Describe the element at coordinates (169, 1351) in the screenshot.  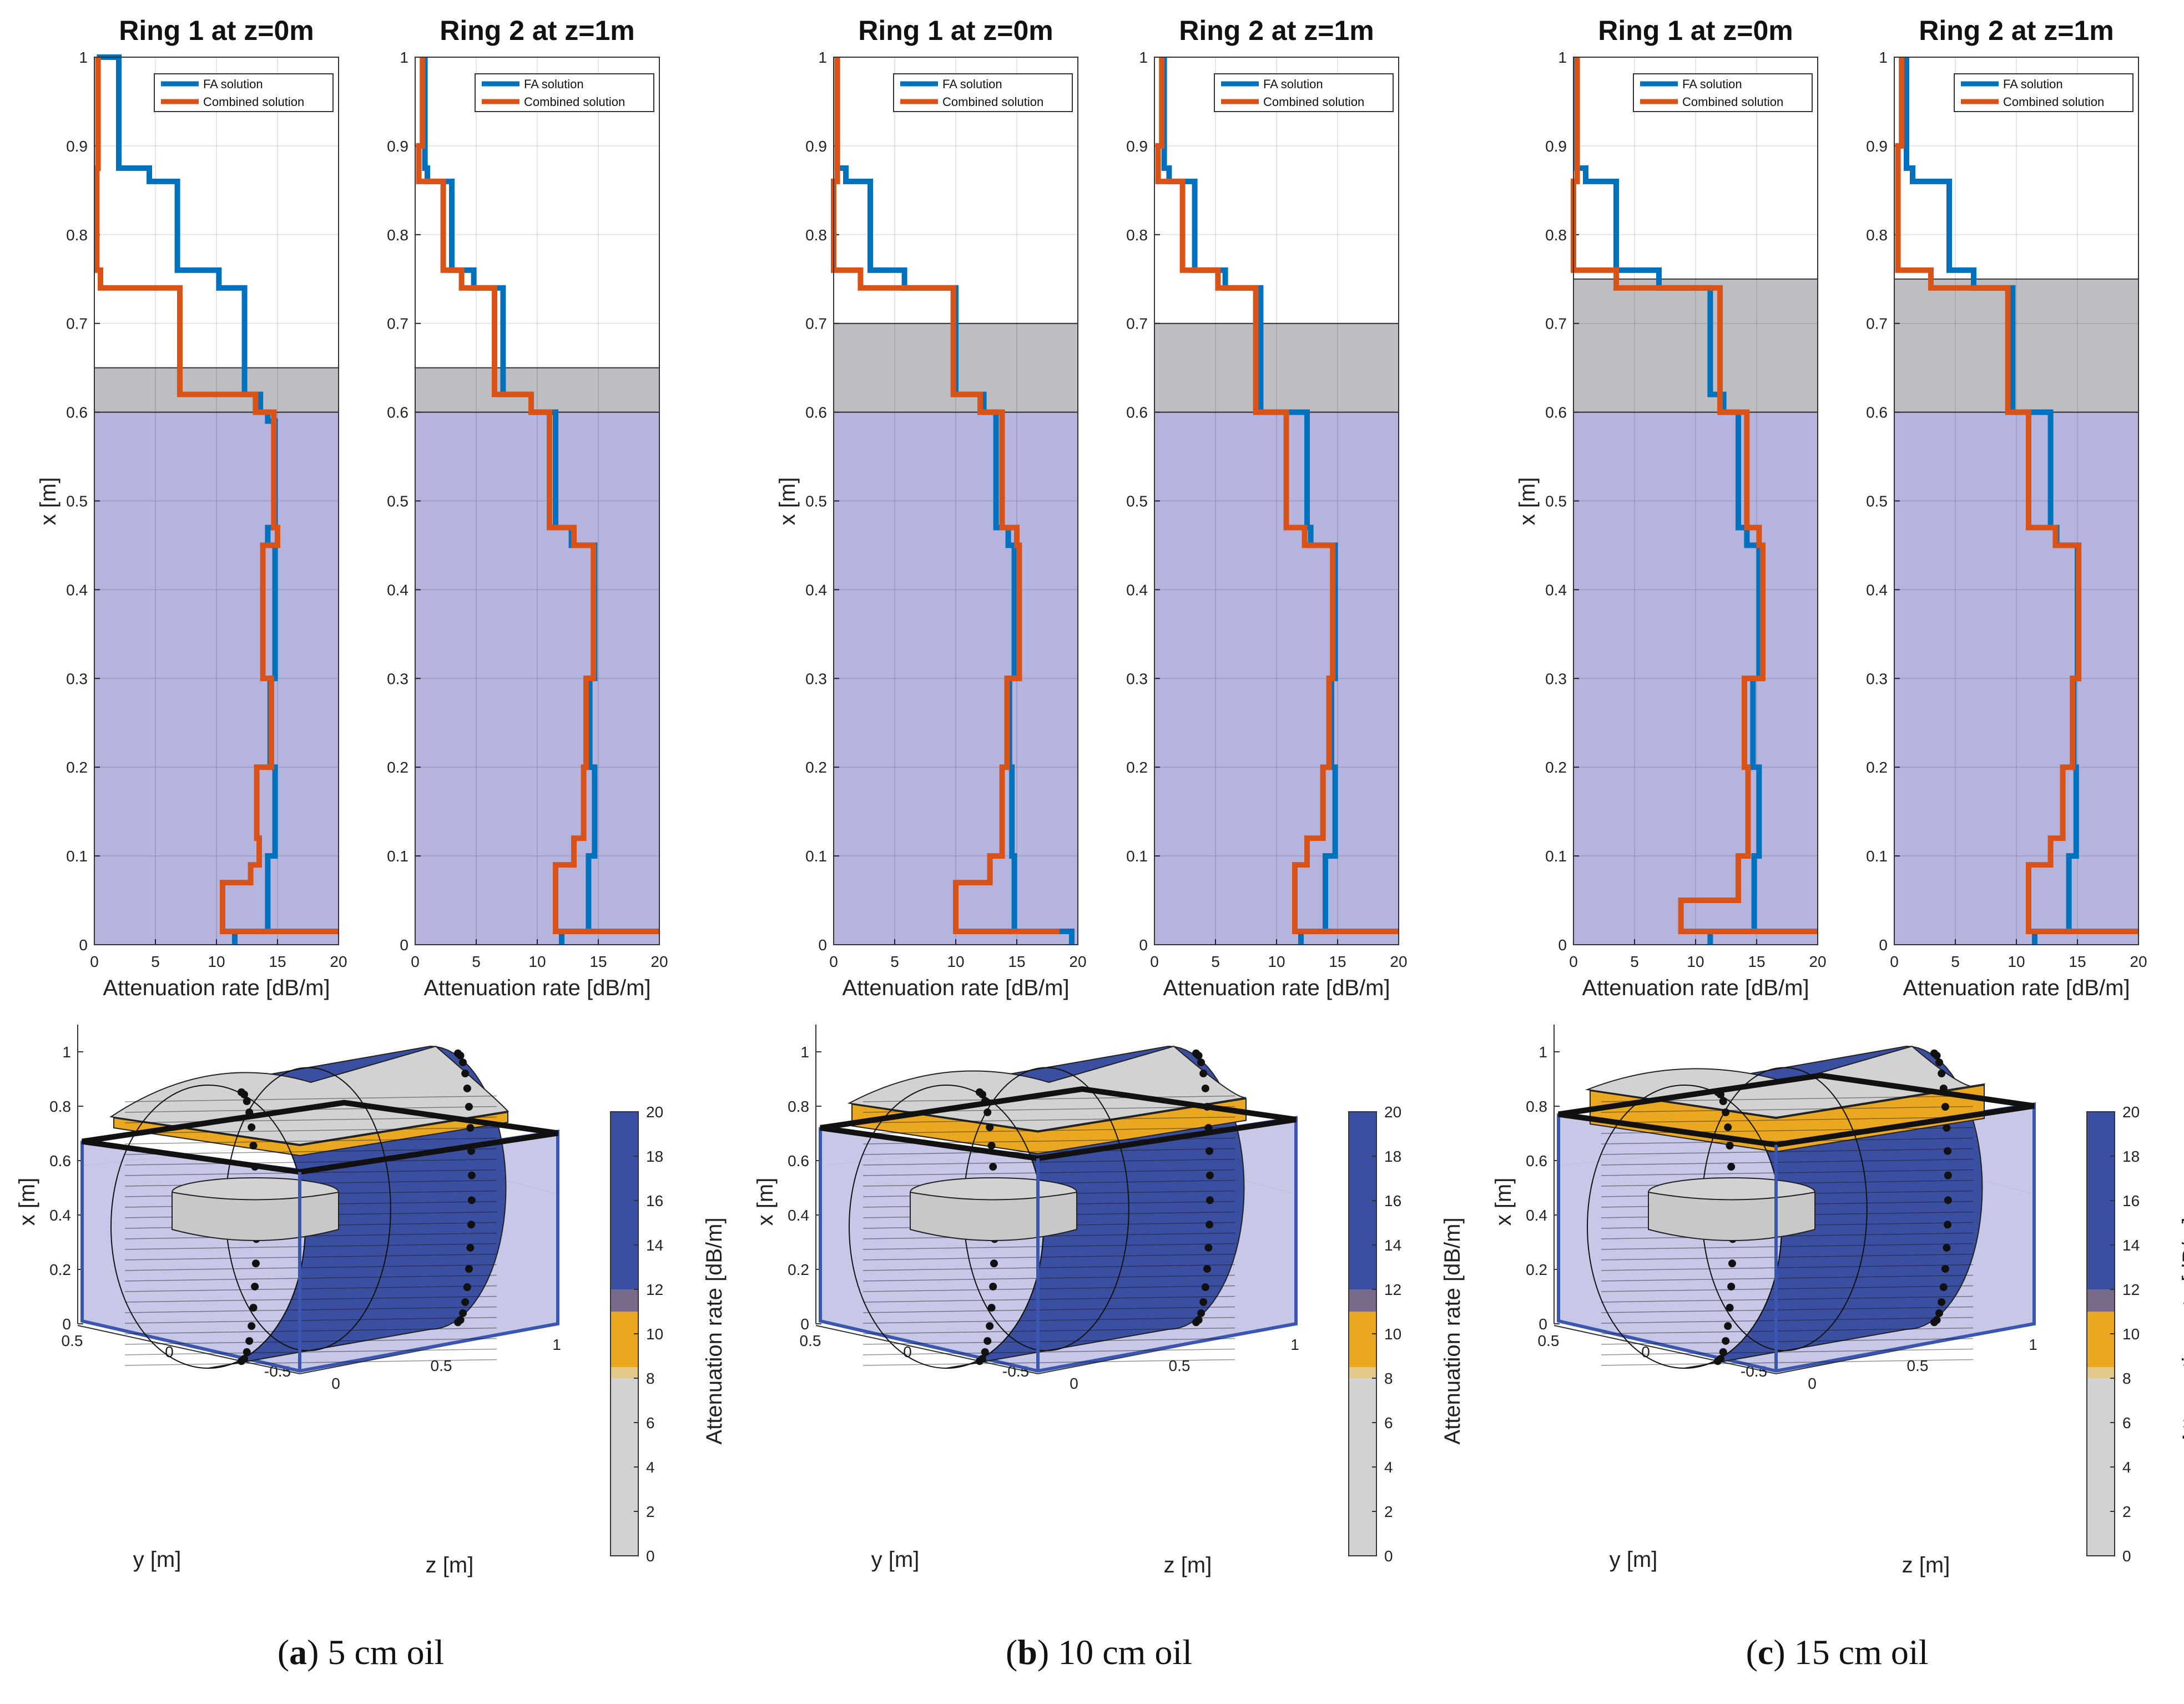
I see `iso-y-tick-label: 0` at that location.